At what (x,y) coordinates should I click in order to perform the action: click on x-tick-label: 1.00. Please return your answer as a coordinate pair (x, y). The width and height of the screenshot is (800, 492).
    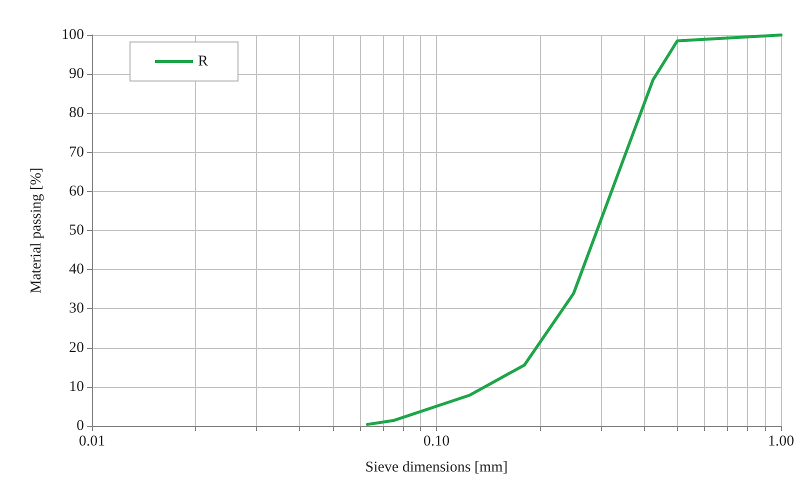
    Looking at the image, I should click on (781, 442).